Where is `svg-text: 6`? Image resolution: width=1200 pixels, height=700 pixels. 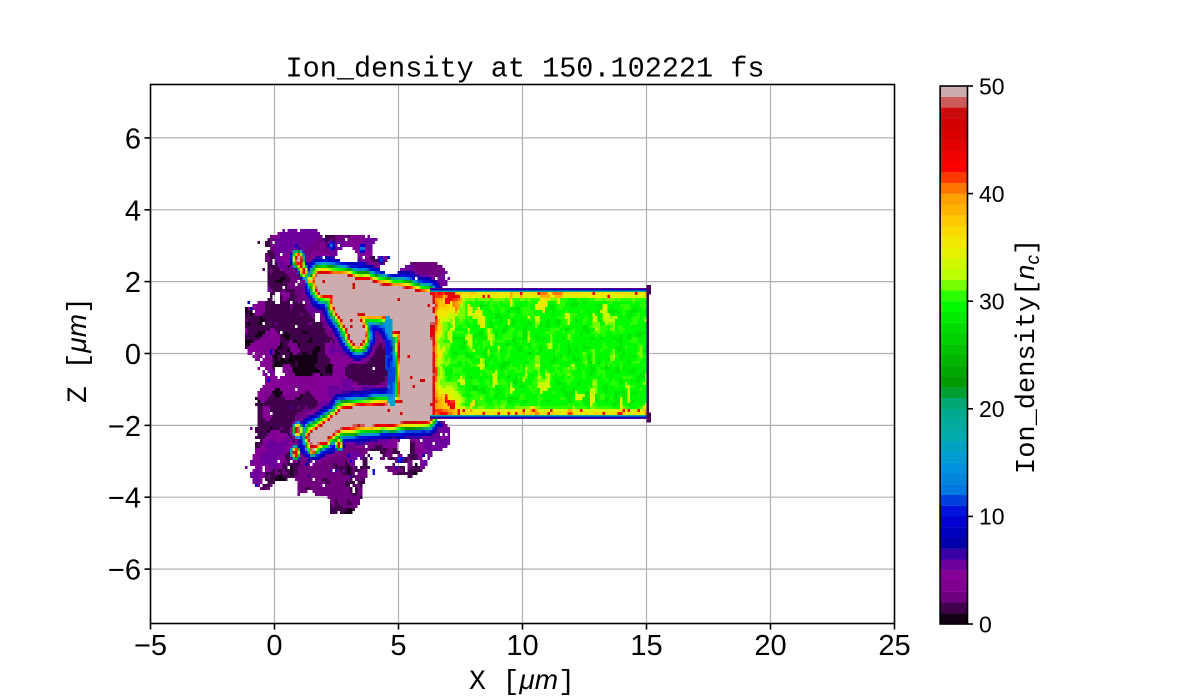
svg-text: 6 is located at coordinates (133, 139).